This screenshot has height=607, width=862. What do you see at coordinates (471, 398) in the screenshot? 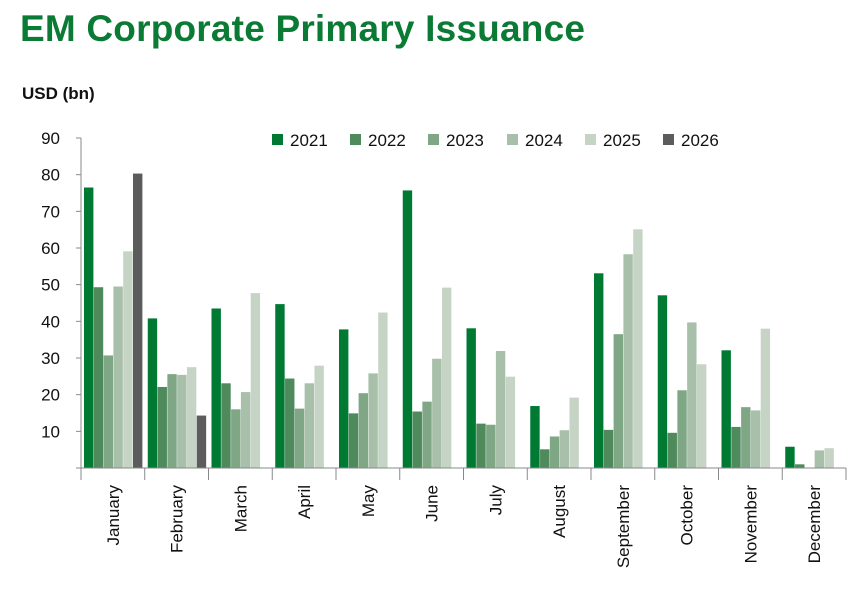
I see `bar-2021-july` at bounding box center [471, 398].